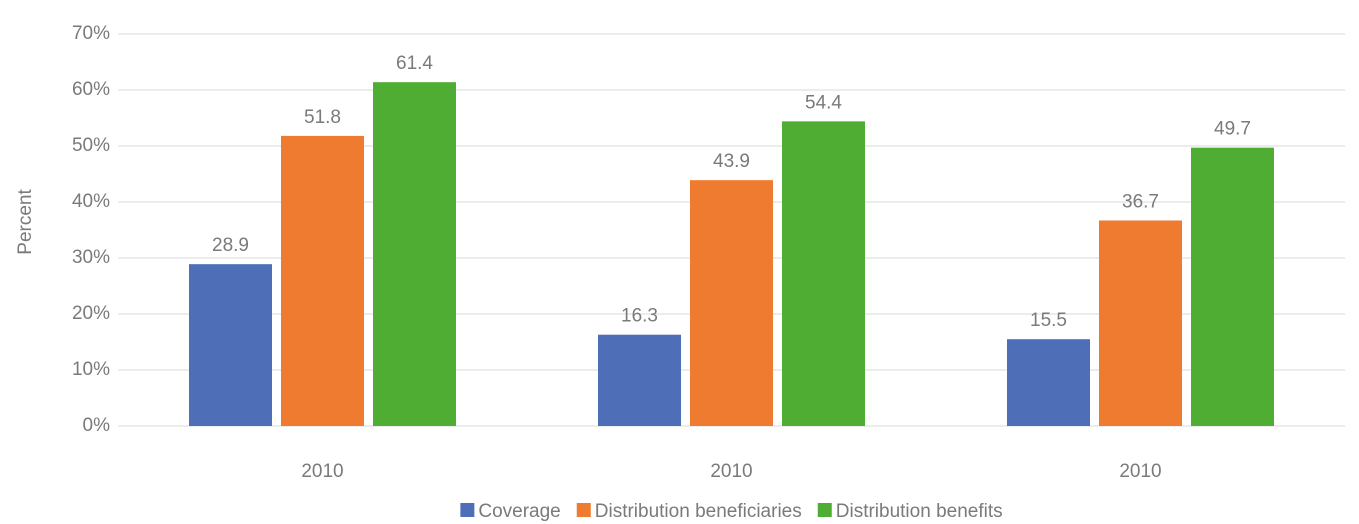 The width and height of the screenshot is (1359, 524). I want to click on y-tick-label: 40%, so click(91, 201).